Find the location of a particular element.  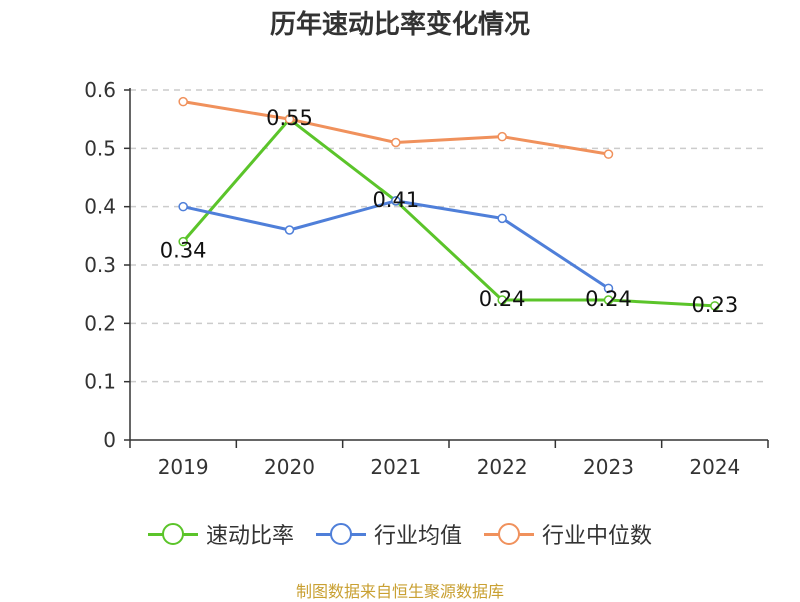

y-tick-label: 0.6 is located at coordinates (100, 90).